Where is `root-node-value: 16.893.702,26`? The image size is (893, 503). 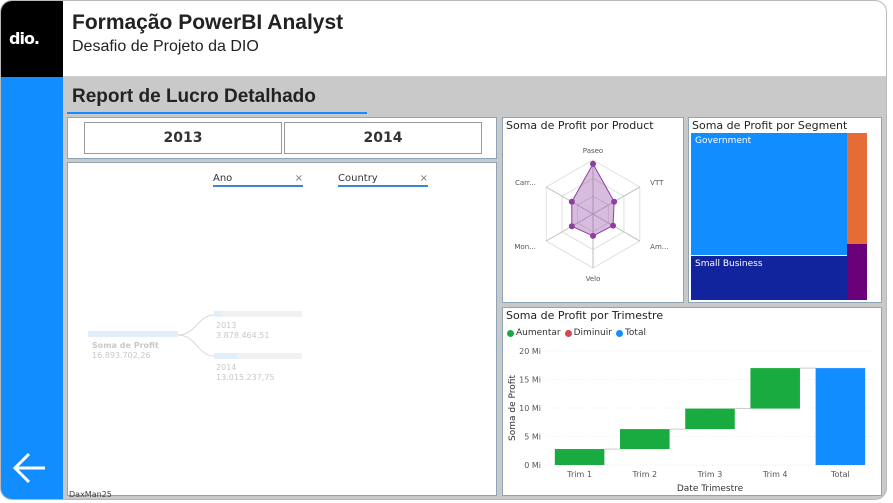
root-node-value: 16.893.702,26 is located at coordinates (121, 355).